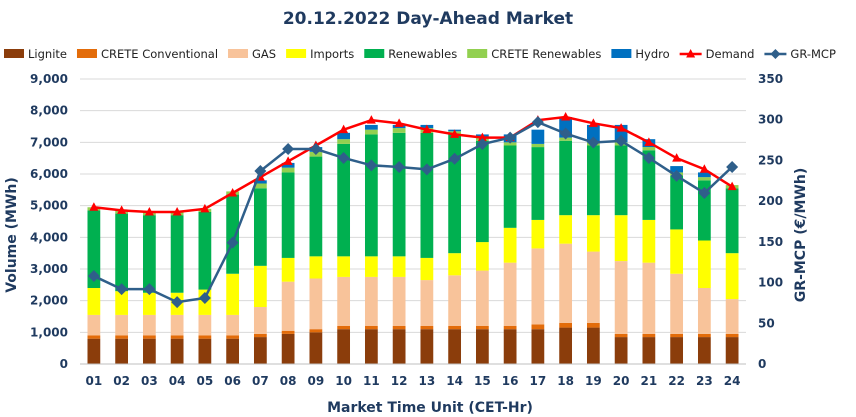 This screenshot has height=417, width=856. I want to click on x-tick-label: 20, so click(621, 381).